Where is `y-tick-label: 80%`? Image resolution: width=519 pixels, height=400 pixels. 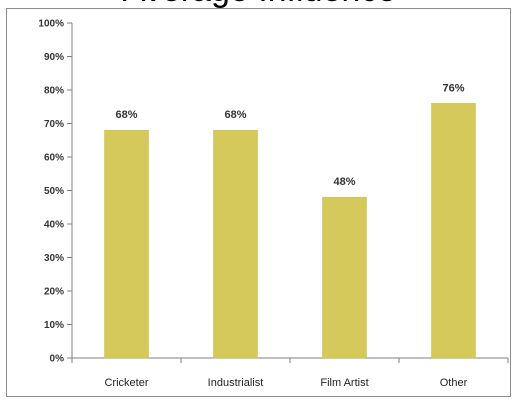
y-tick-label: 80% is located at coordinates (54, 91).